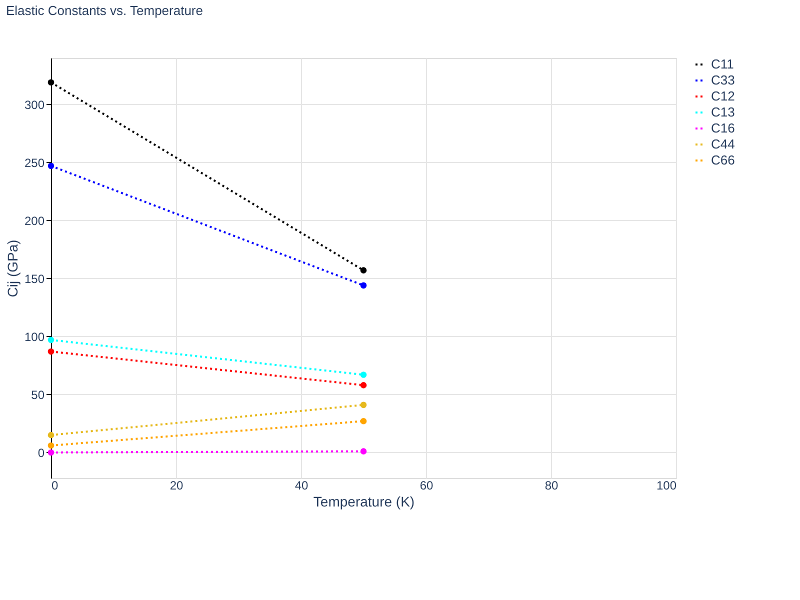  I want to click on y-tick-label: 150, so click(34, 279).